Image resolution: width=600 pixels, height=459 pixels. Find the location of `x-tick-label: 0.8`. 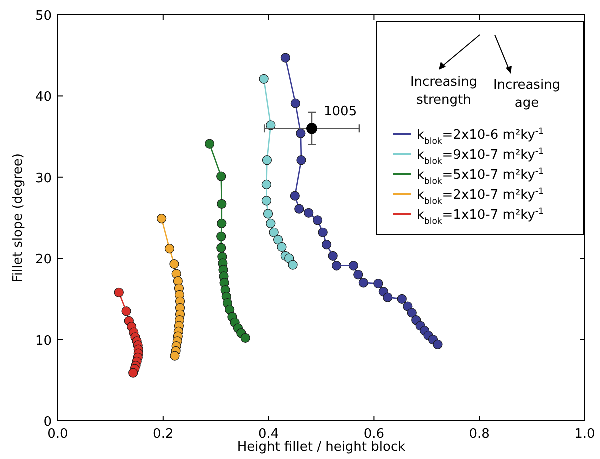

x-tick-label: 0.8 is located at coordinates (479, 434).